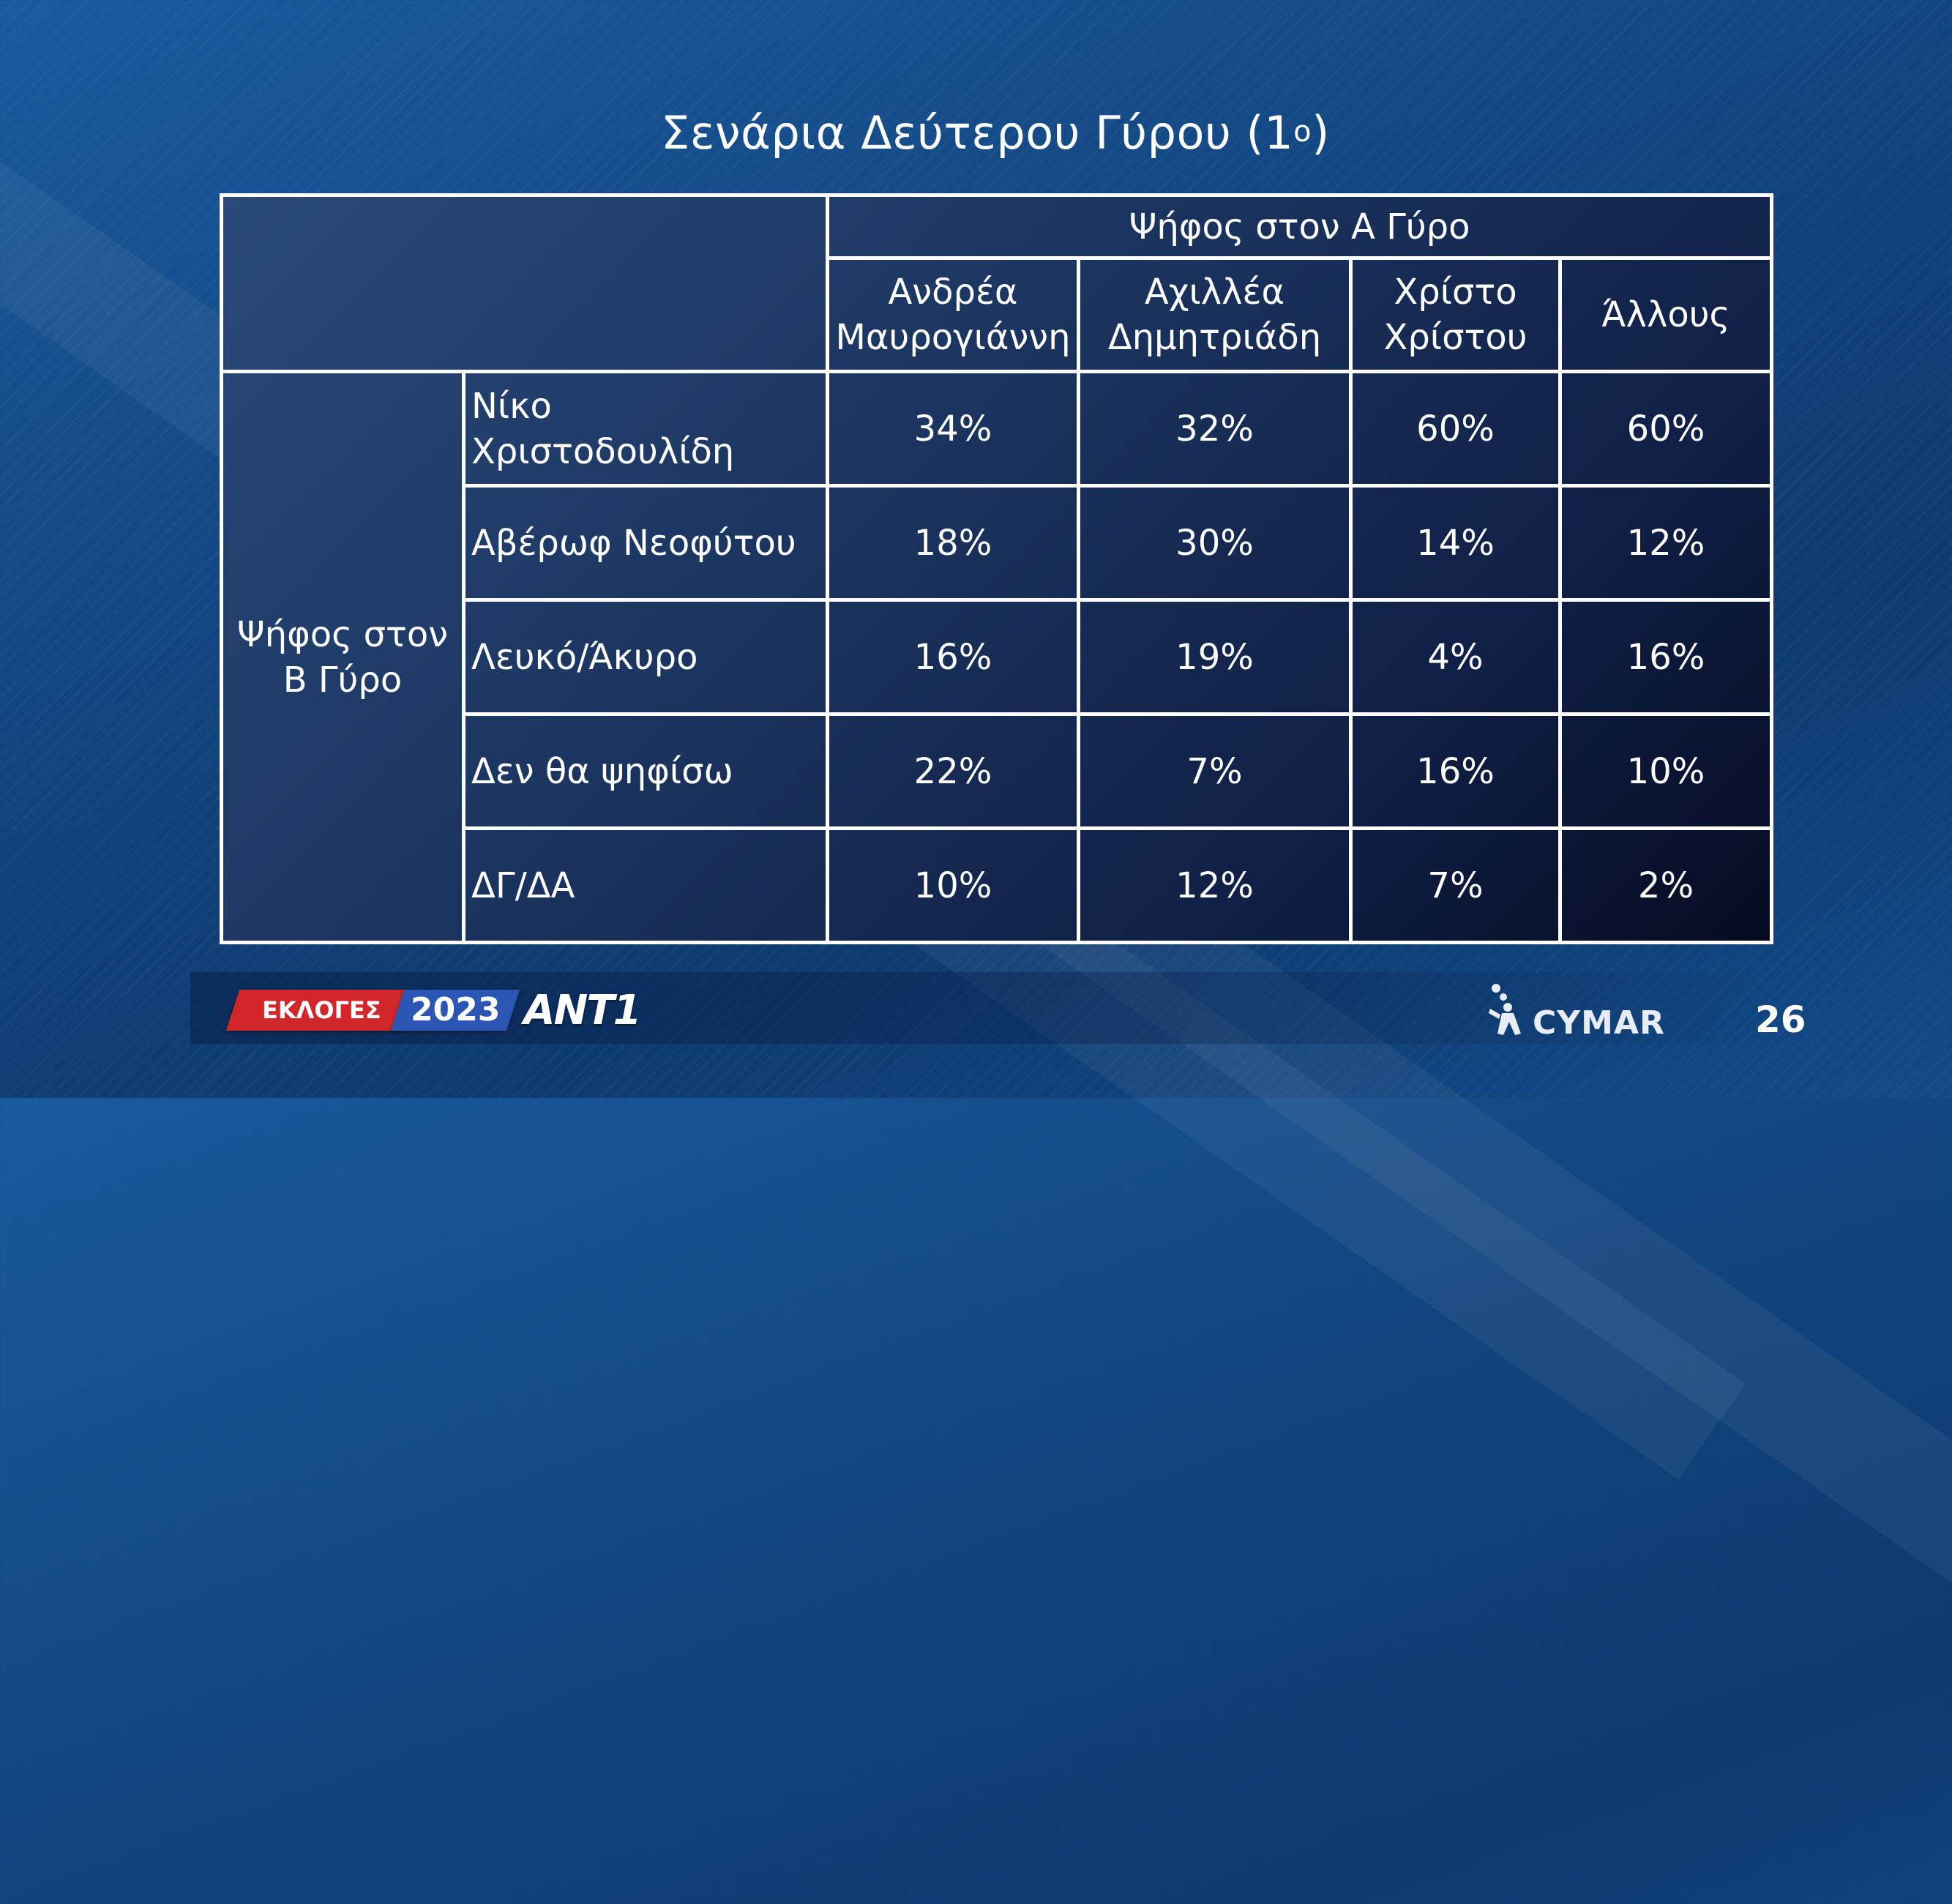 The width and height of the screenshot is (1952, 1904). I want to click on table-row: Λευκό/Άκυρο 16% 19% 4% 16%, so click(997, 657).